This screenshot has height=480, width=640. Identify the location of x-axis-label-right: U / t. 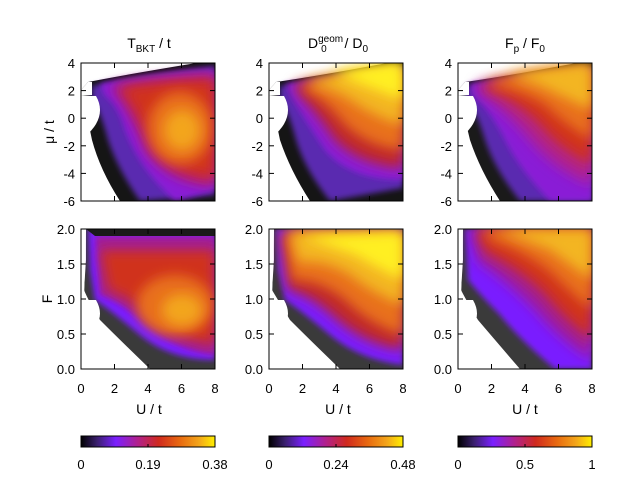
(525, 409).